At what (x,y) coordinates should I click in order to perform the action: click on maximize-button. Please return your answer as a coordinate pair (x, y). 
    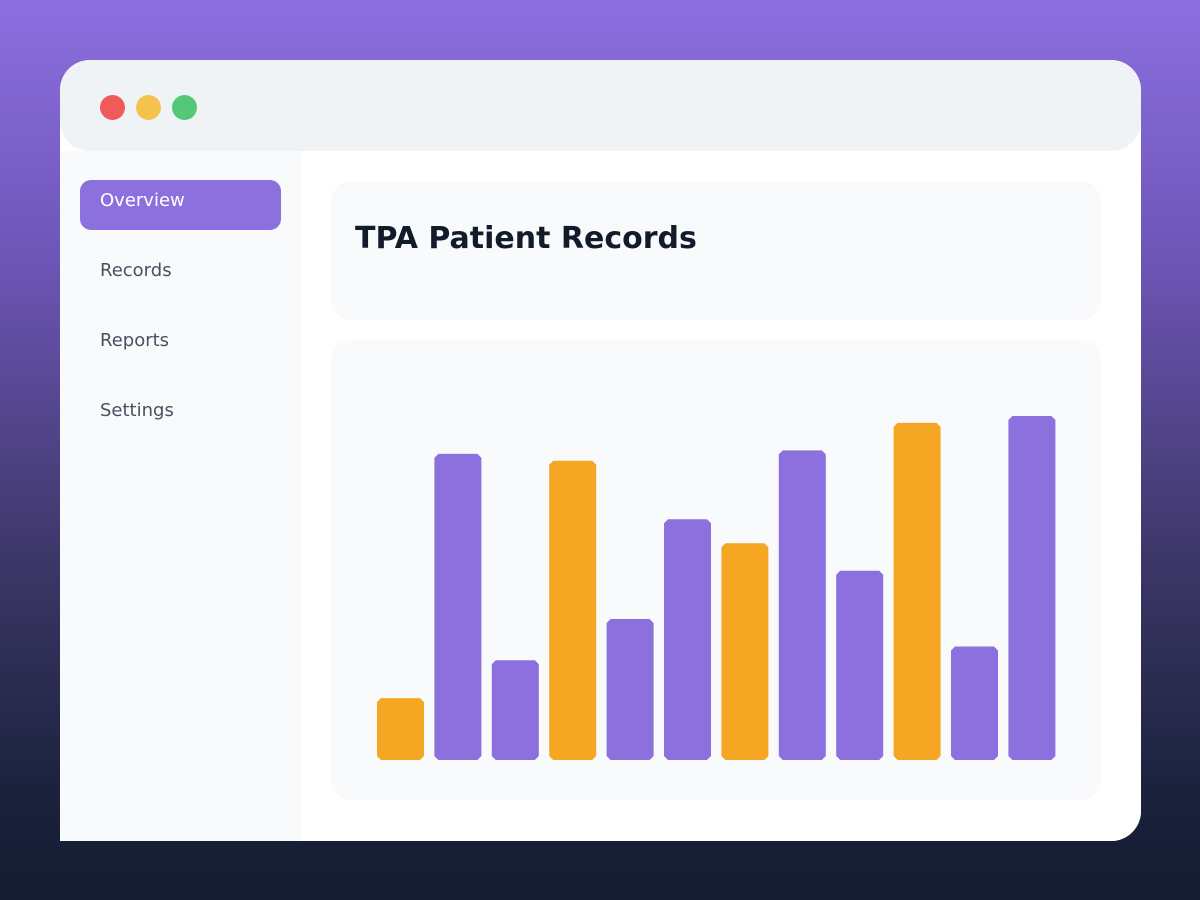
    Looking at the image, I should click on (184, 107).